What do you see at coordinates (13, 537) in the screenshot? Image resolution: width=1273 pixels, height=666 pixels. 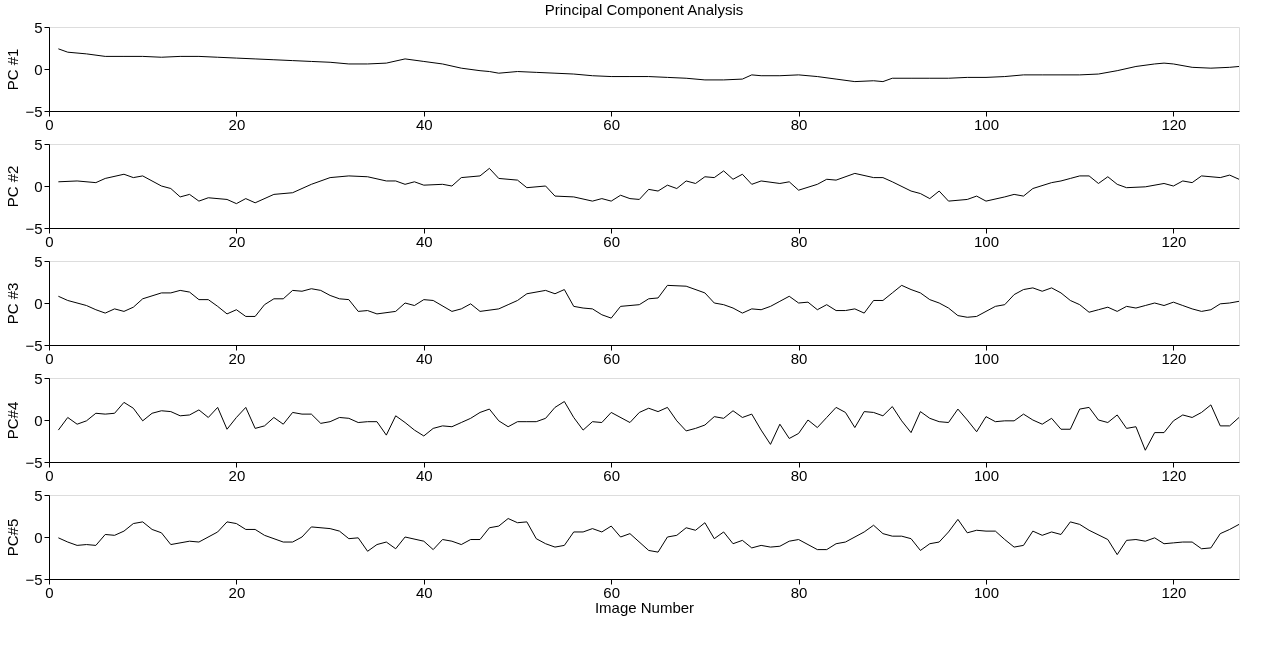 I see `y-axis-title: PC#5` at bounding box center [13, 537].